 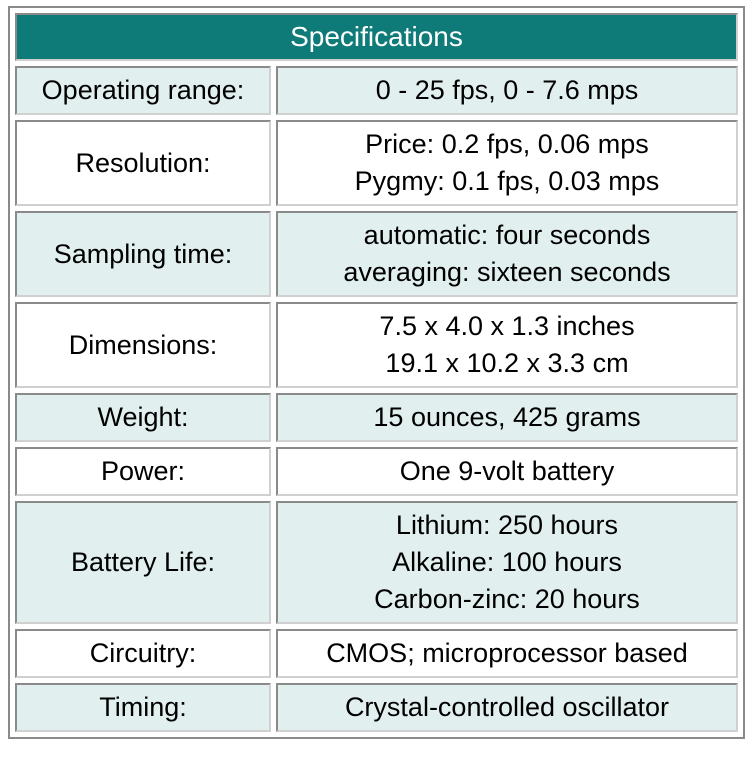 I want to click on spec-label: Operating range:, so click(x=143, y=90).